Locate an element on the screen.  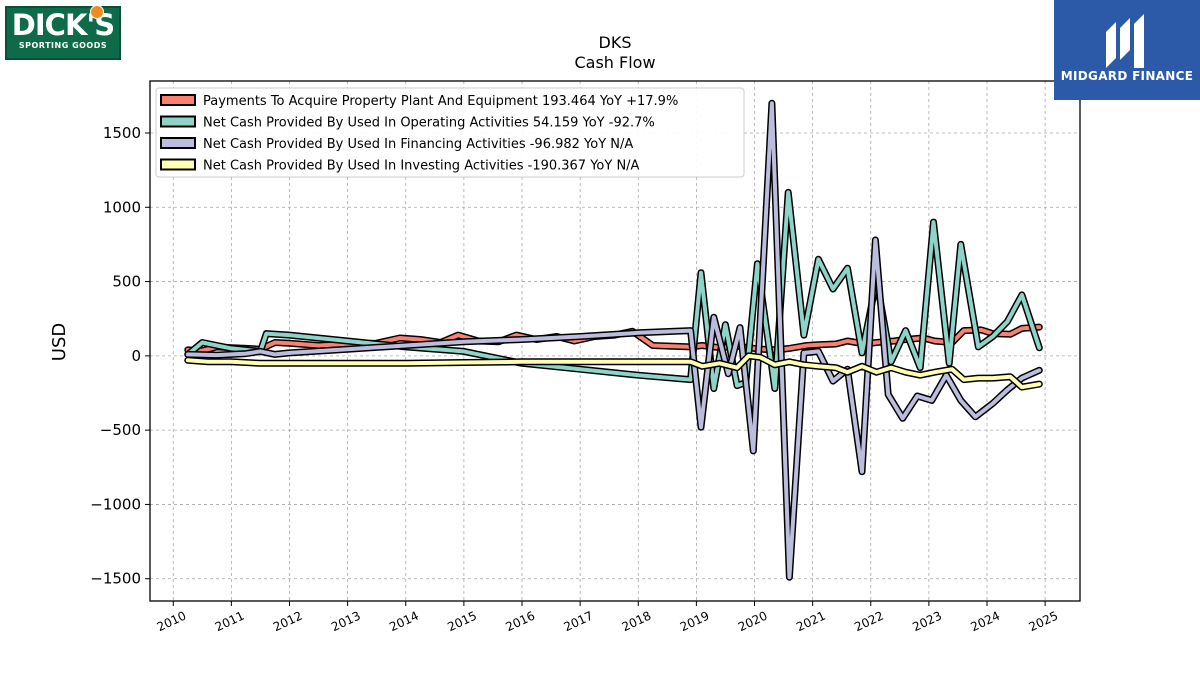
x-tick-label: 2019 is located at coordinates (695, 622).